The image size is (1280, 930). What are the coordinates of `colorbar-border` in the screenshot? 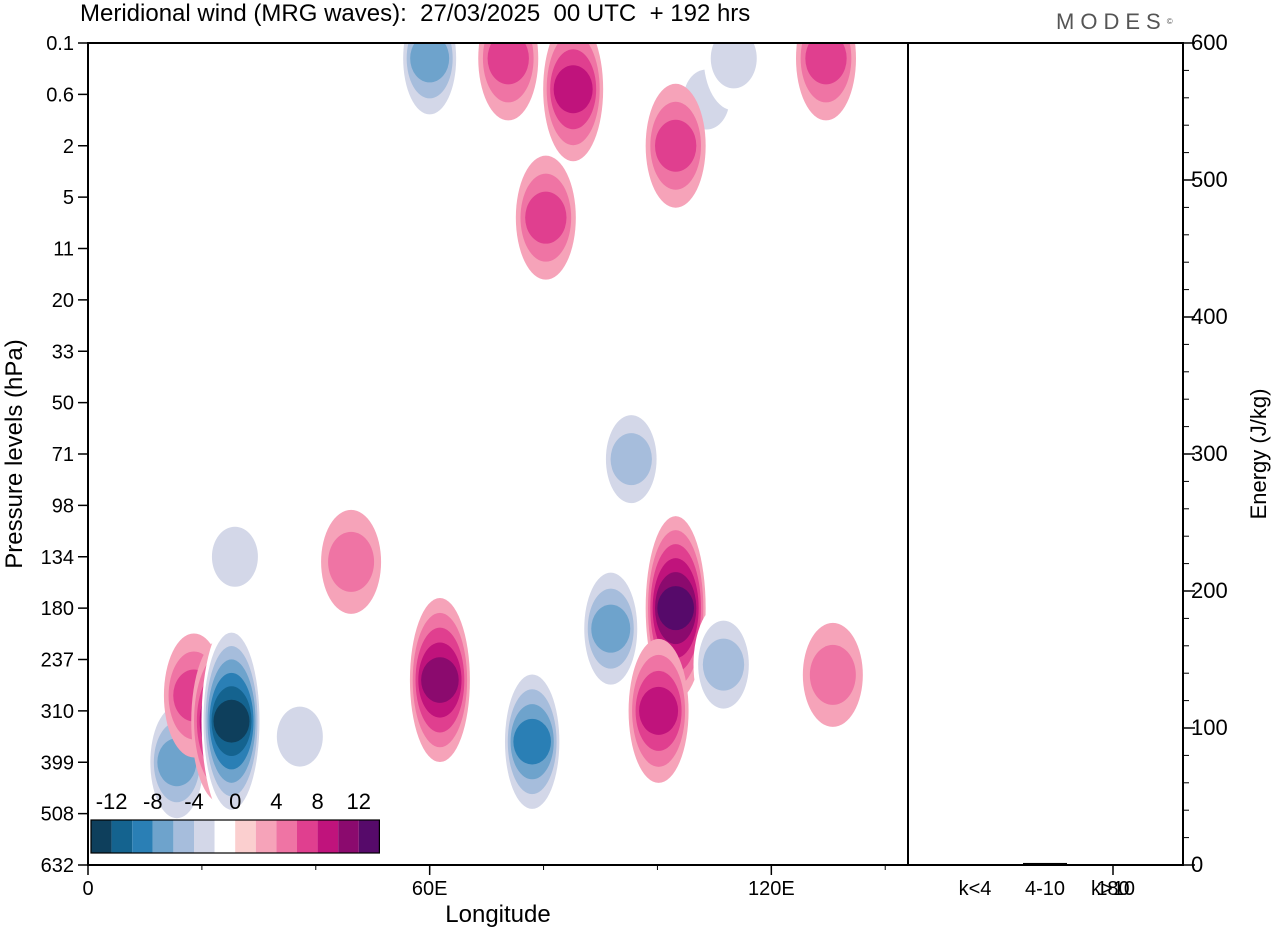 It's located at (235, 836).